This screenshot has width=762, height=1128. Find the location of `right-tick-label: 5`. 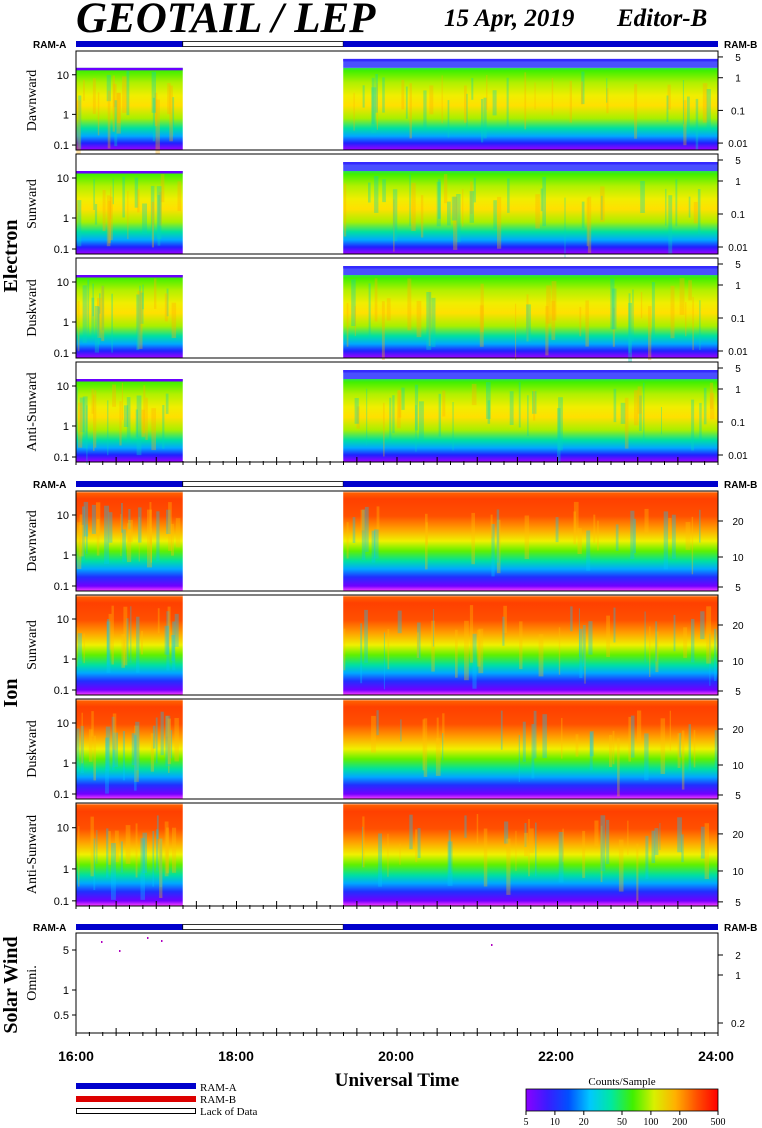

right-tick-label: 5 is located at coordinates (738, 588).